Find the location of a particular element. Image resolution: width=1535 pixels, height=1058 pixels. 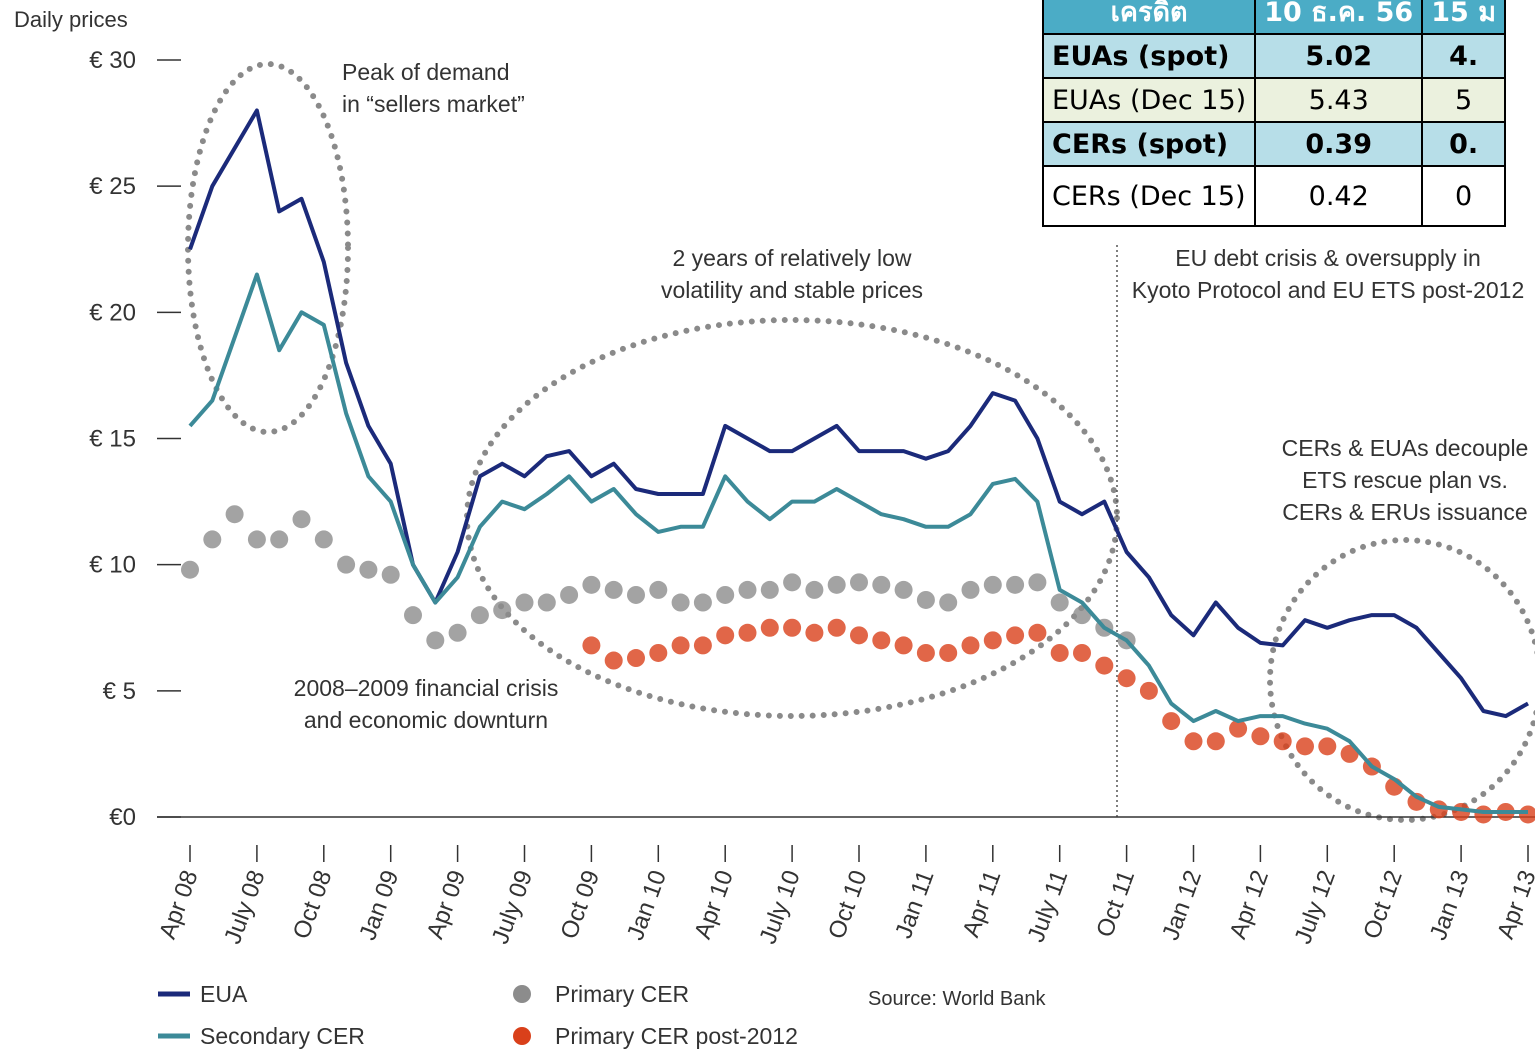

x-tick-label: Oct 11 is located at coordinates (1115, 904).